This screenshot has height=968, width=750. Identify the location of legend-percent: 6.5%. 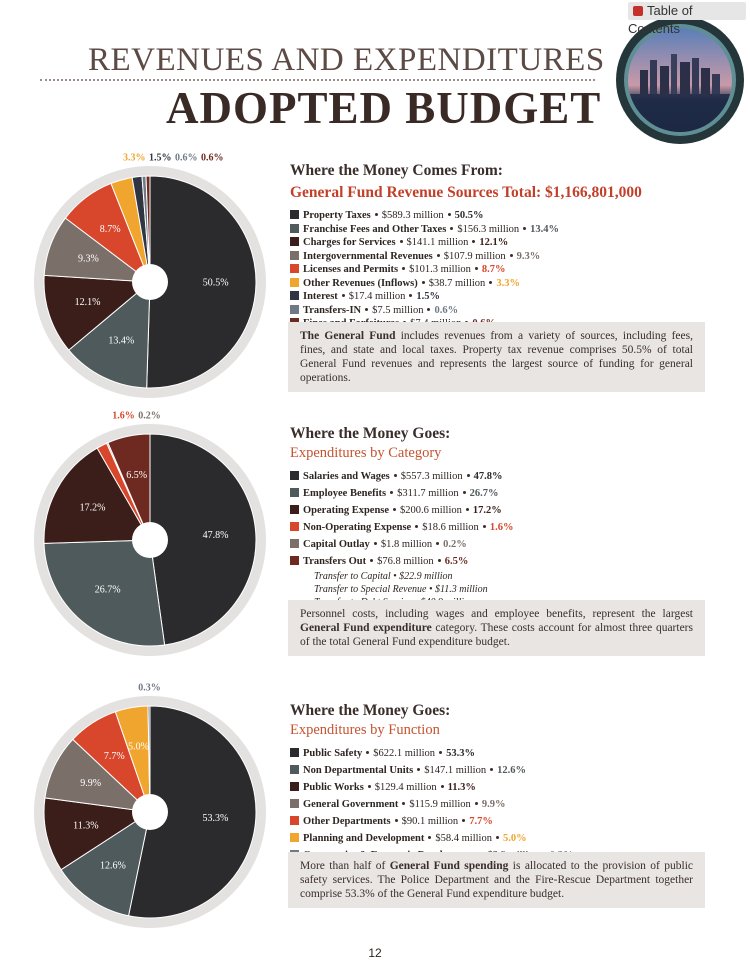
(456, 561).